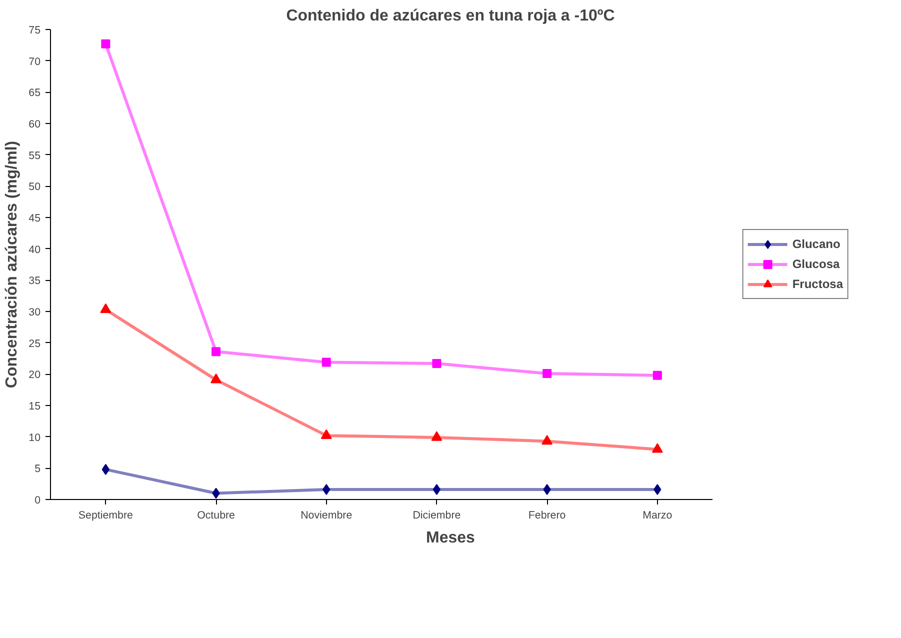 This screenshot has width=901, height=638. What do you see at coordinates (105, 516) in the screenshot?
I see `x-tick-label: Septiembre` at bounding box center [105, 516].